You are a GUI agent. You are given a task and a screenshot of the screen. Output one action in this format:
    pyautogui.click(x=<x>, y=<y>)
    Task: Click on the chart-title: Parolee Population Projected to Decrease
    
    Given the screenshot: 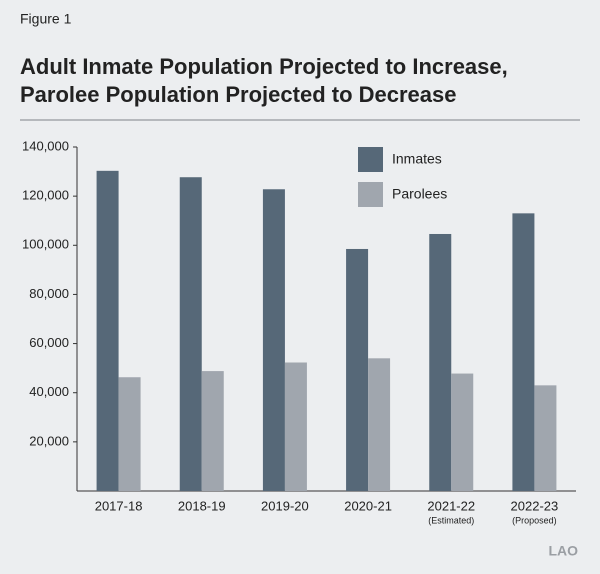 What is the action you would take?
    pyautogui.click(x=238, y=94)
    